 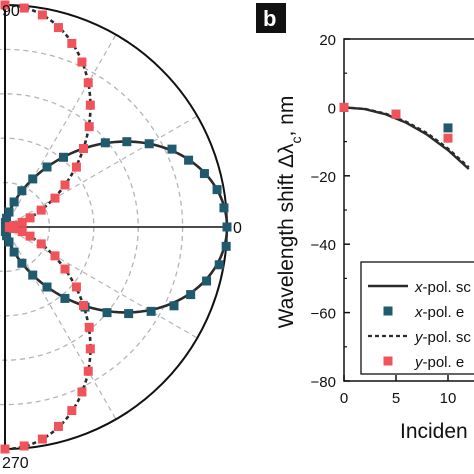 What do you see at coordinates (396, 122) in the screenshot?
I see `line-chart-markers` at bounding box center [396, 122].